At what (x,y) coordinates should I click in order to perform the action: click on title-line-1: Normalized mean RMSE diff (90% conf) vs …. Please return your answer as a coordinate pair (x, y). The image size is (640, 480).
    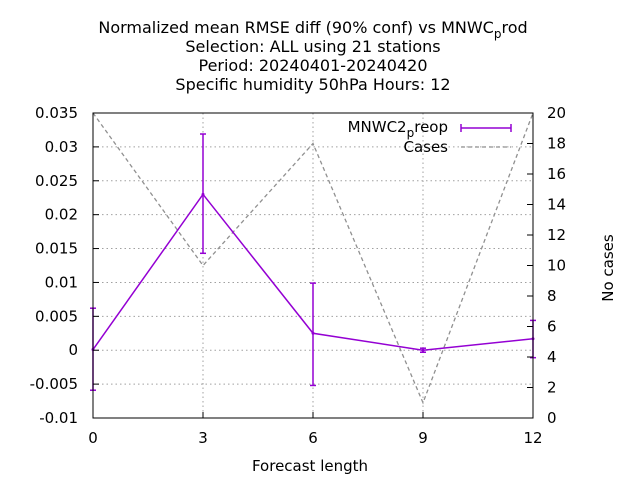
    Looking at the image, I should click on (312, 29).